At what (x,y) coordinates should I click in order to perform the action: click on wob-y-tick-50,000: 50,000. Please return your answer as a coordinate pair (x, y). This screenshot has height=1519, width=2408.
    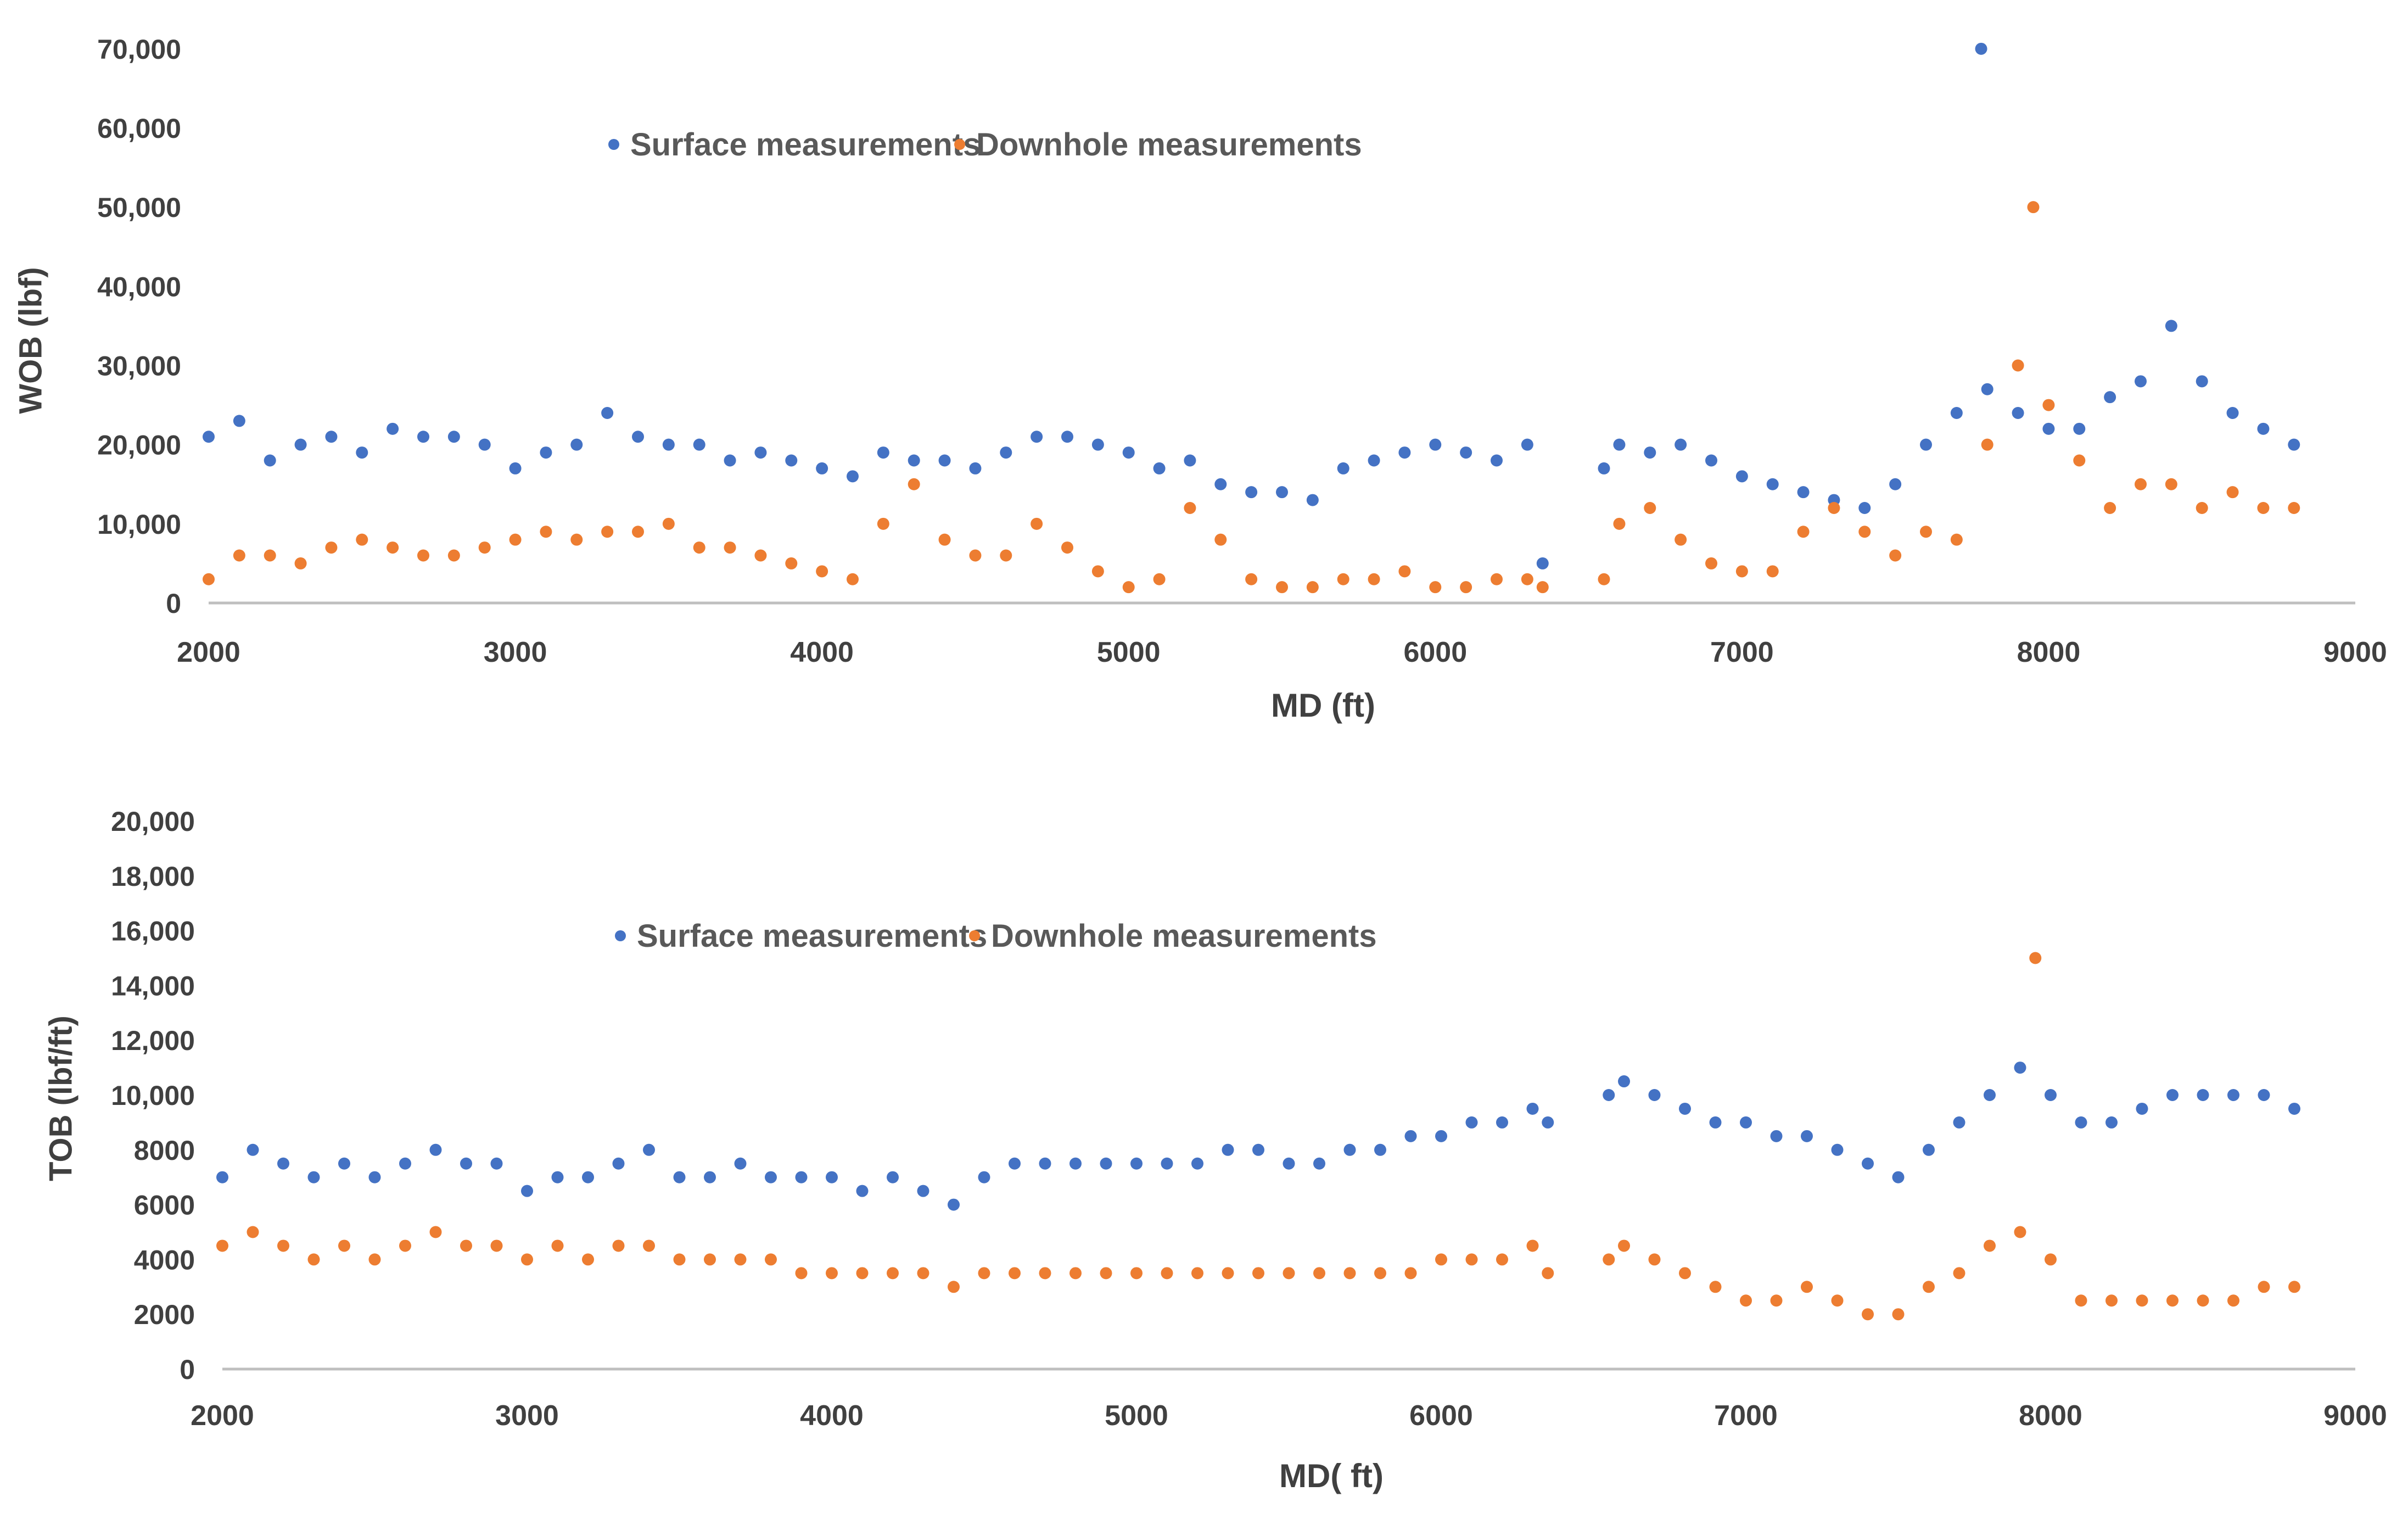
    Looking at the image, I should click on (139, 207).